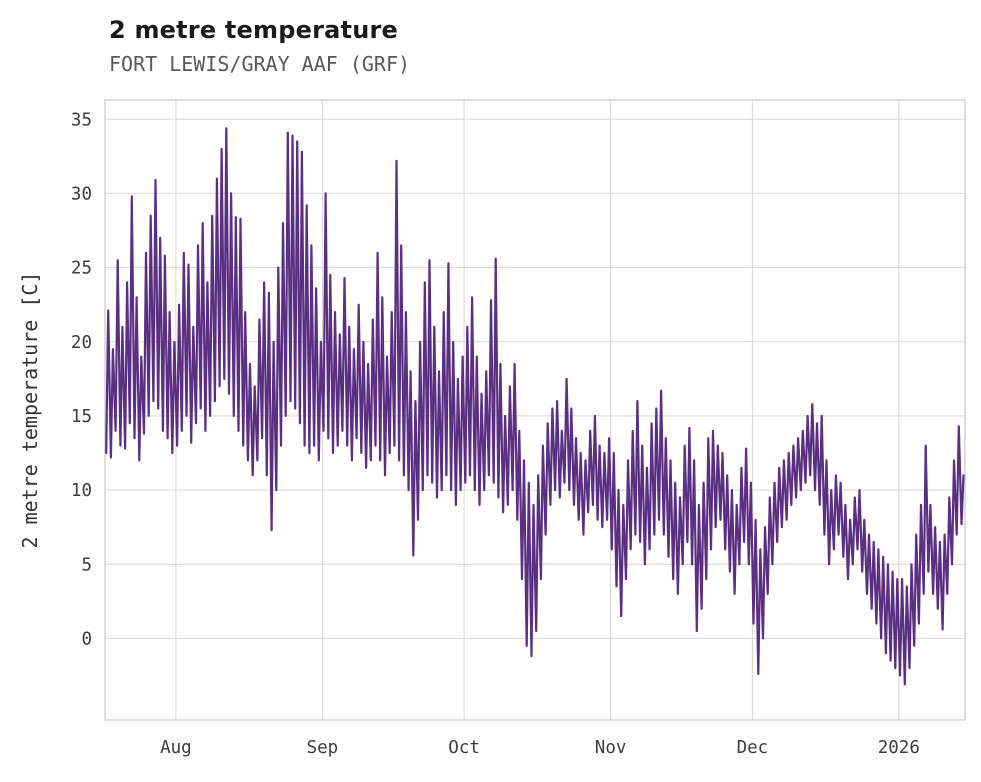  Describe the element at coordinates (81, 417) in the screenshot. I see `y-tick-label: 15` at that location.